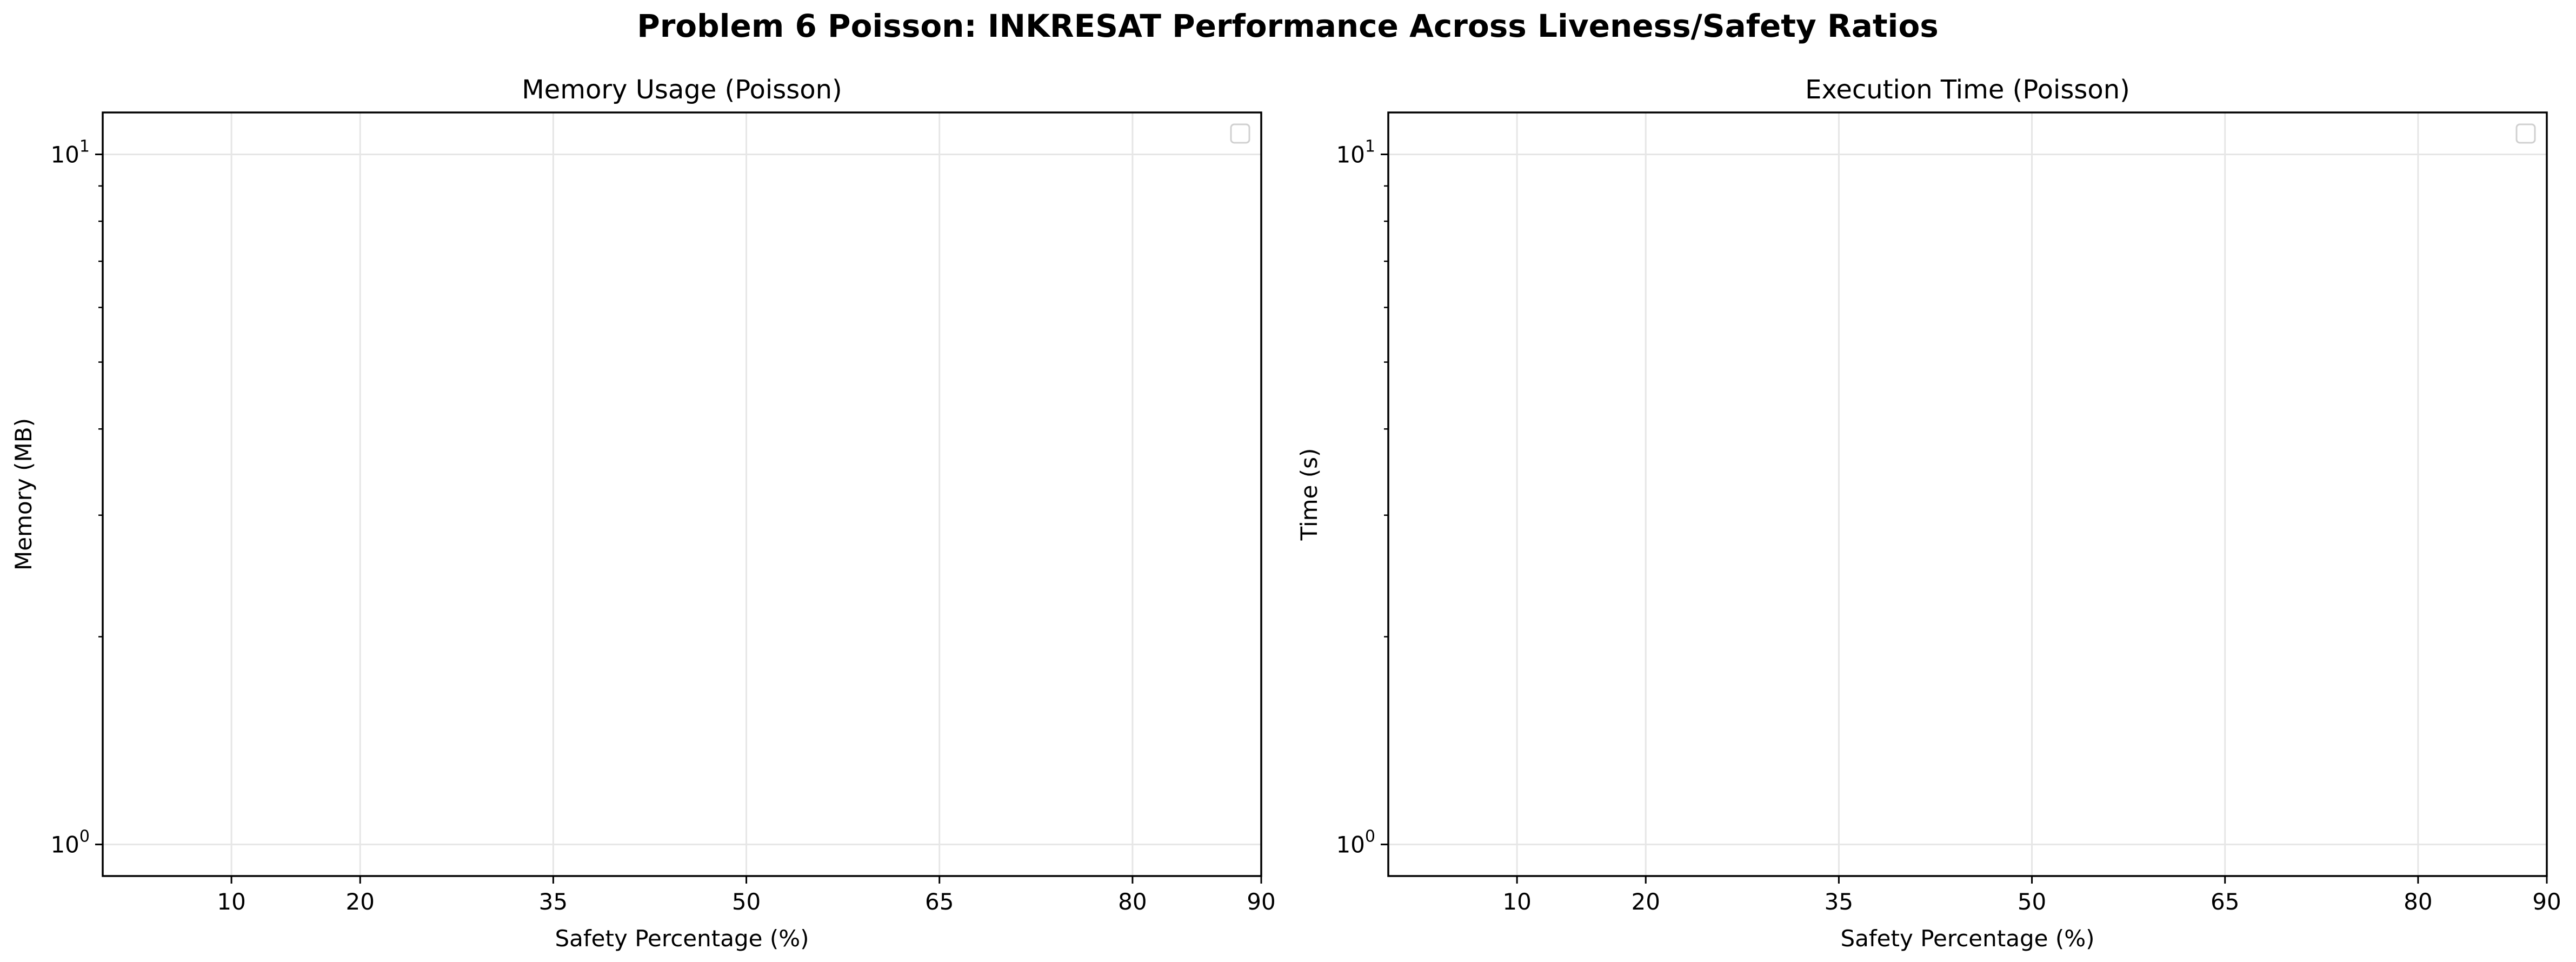 The height and width of the screenshot is (962, 2576). What do you see at coordinates (1967, 90) in the screenshot?
I see `time-chart-title: Execution Time (Poisson)` at bounding box center [1967, 90].